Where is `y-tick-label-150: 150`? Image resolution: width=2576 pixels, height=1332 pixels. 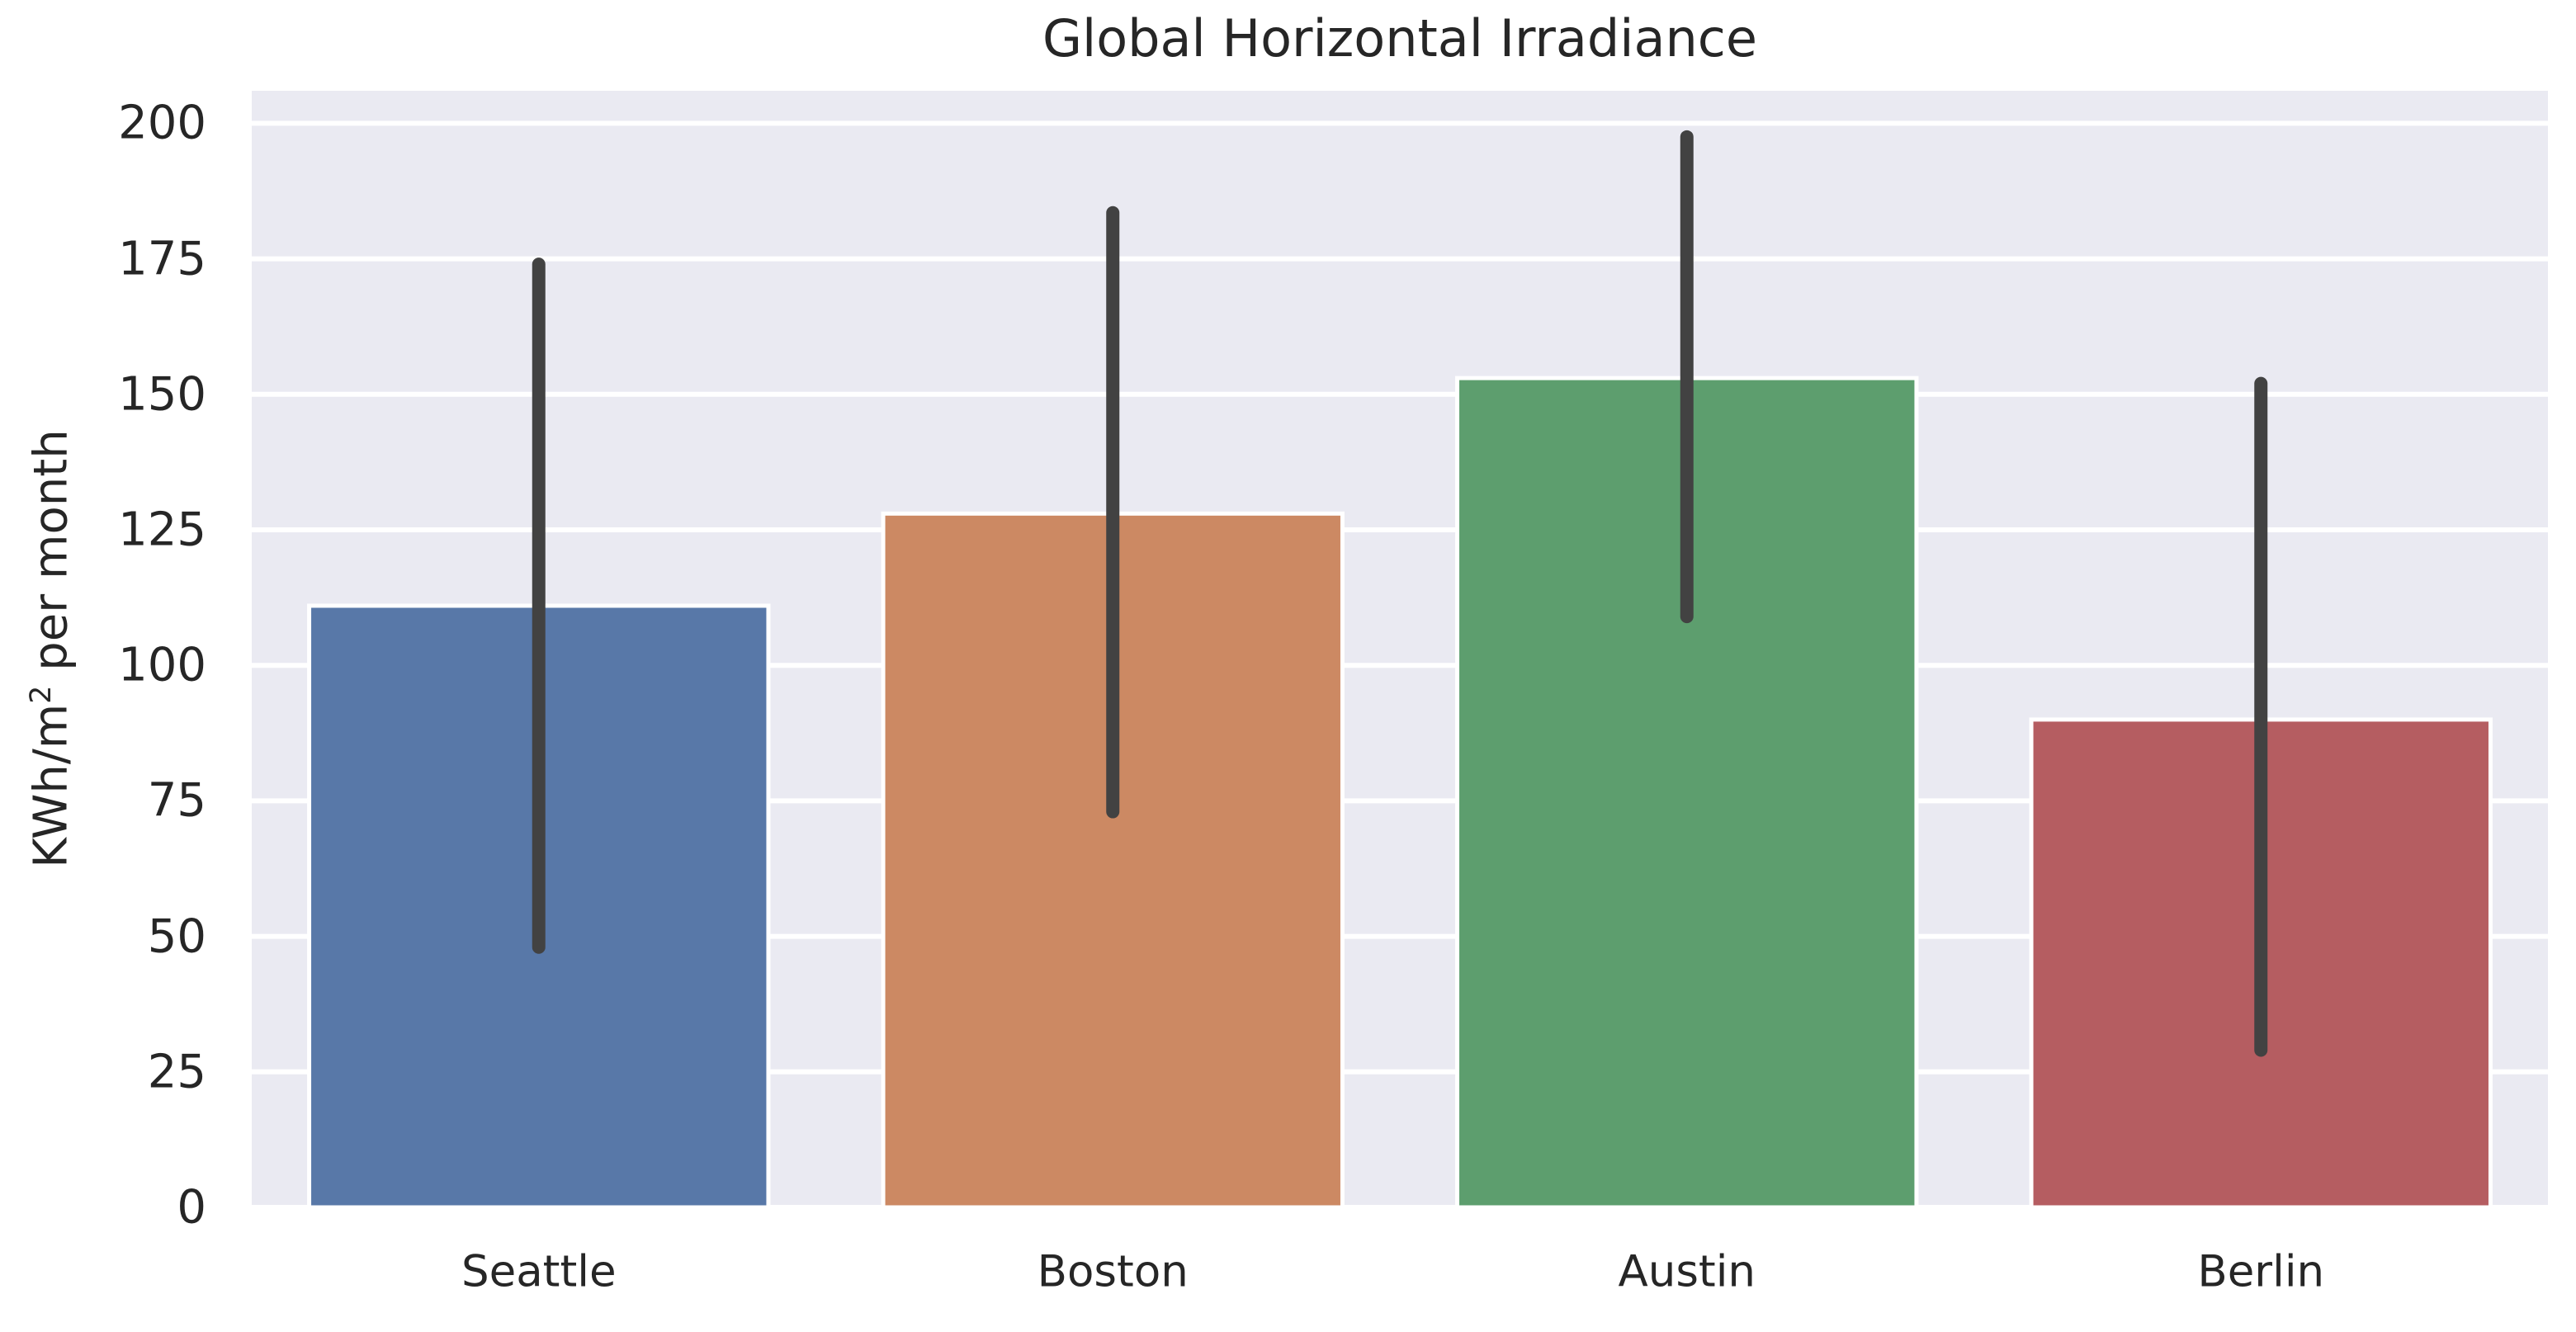 y-tick-label-150: 150 is located at coordinates (162, 395).